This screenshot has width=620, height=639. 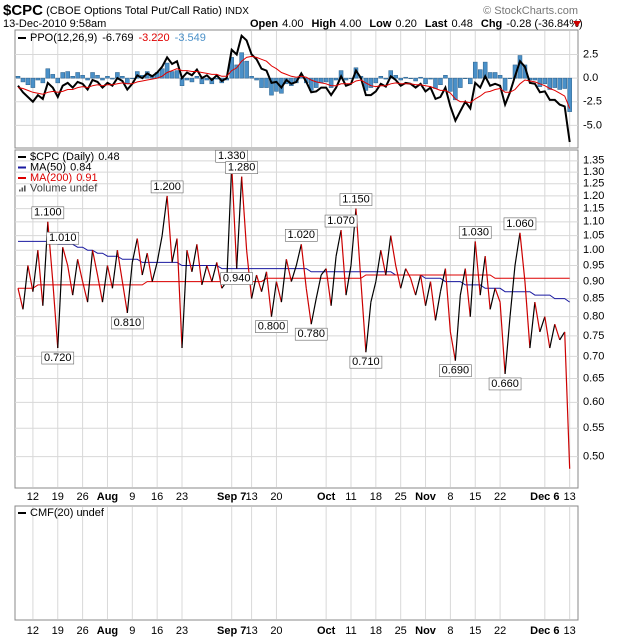 I want to click on value-label: 1.060, so click(x=520, y=224).